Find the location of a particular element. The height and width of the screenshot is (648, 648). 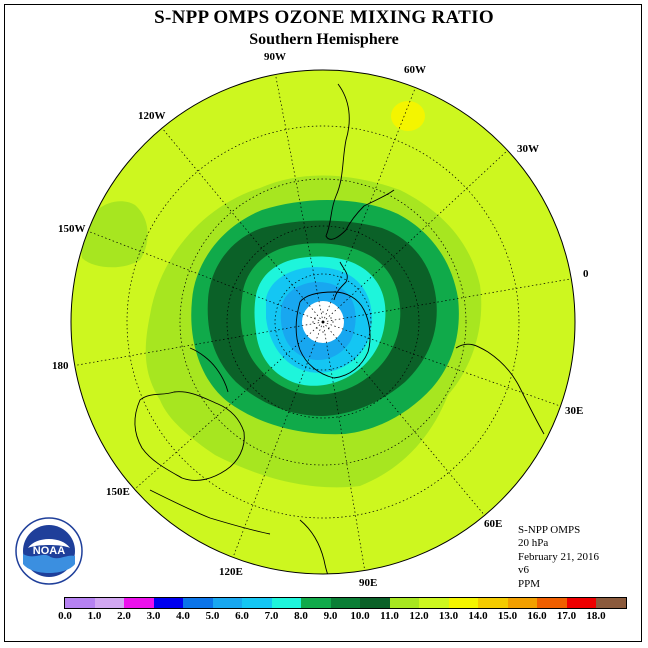

colorbar-tick-label: 9.0 is located at coordinates (330, 616).